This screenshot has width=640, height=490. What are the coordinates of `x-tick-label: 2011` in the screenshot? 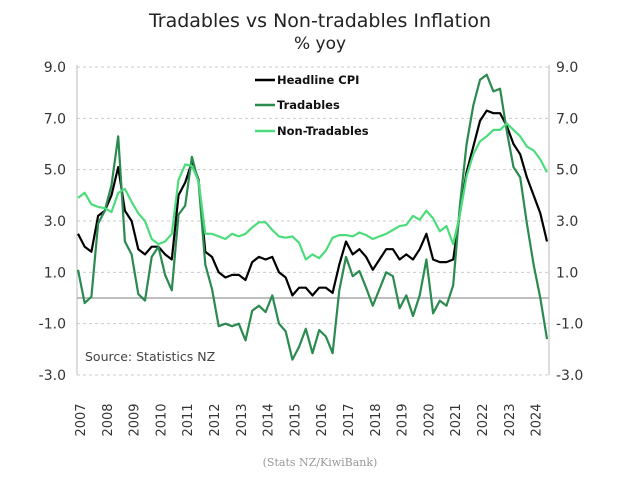 It's located at (188, 419).